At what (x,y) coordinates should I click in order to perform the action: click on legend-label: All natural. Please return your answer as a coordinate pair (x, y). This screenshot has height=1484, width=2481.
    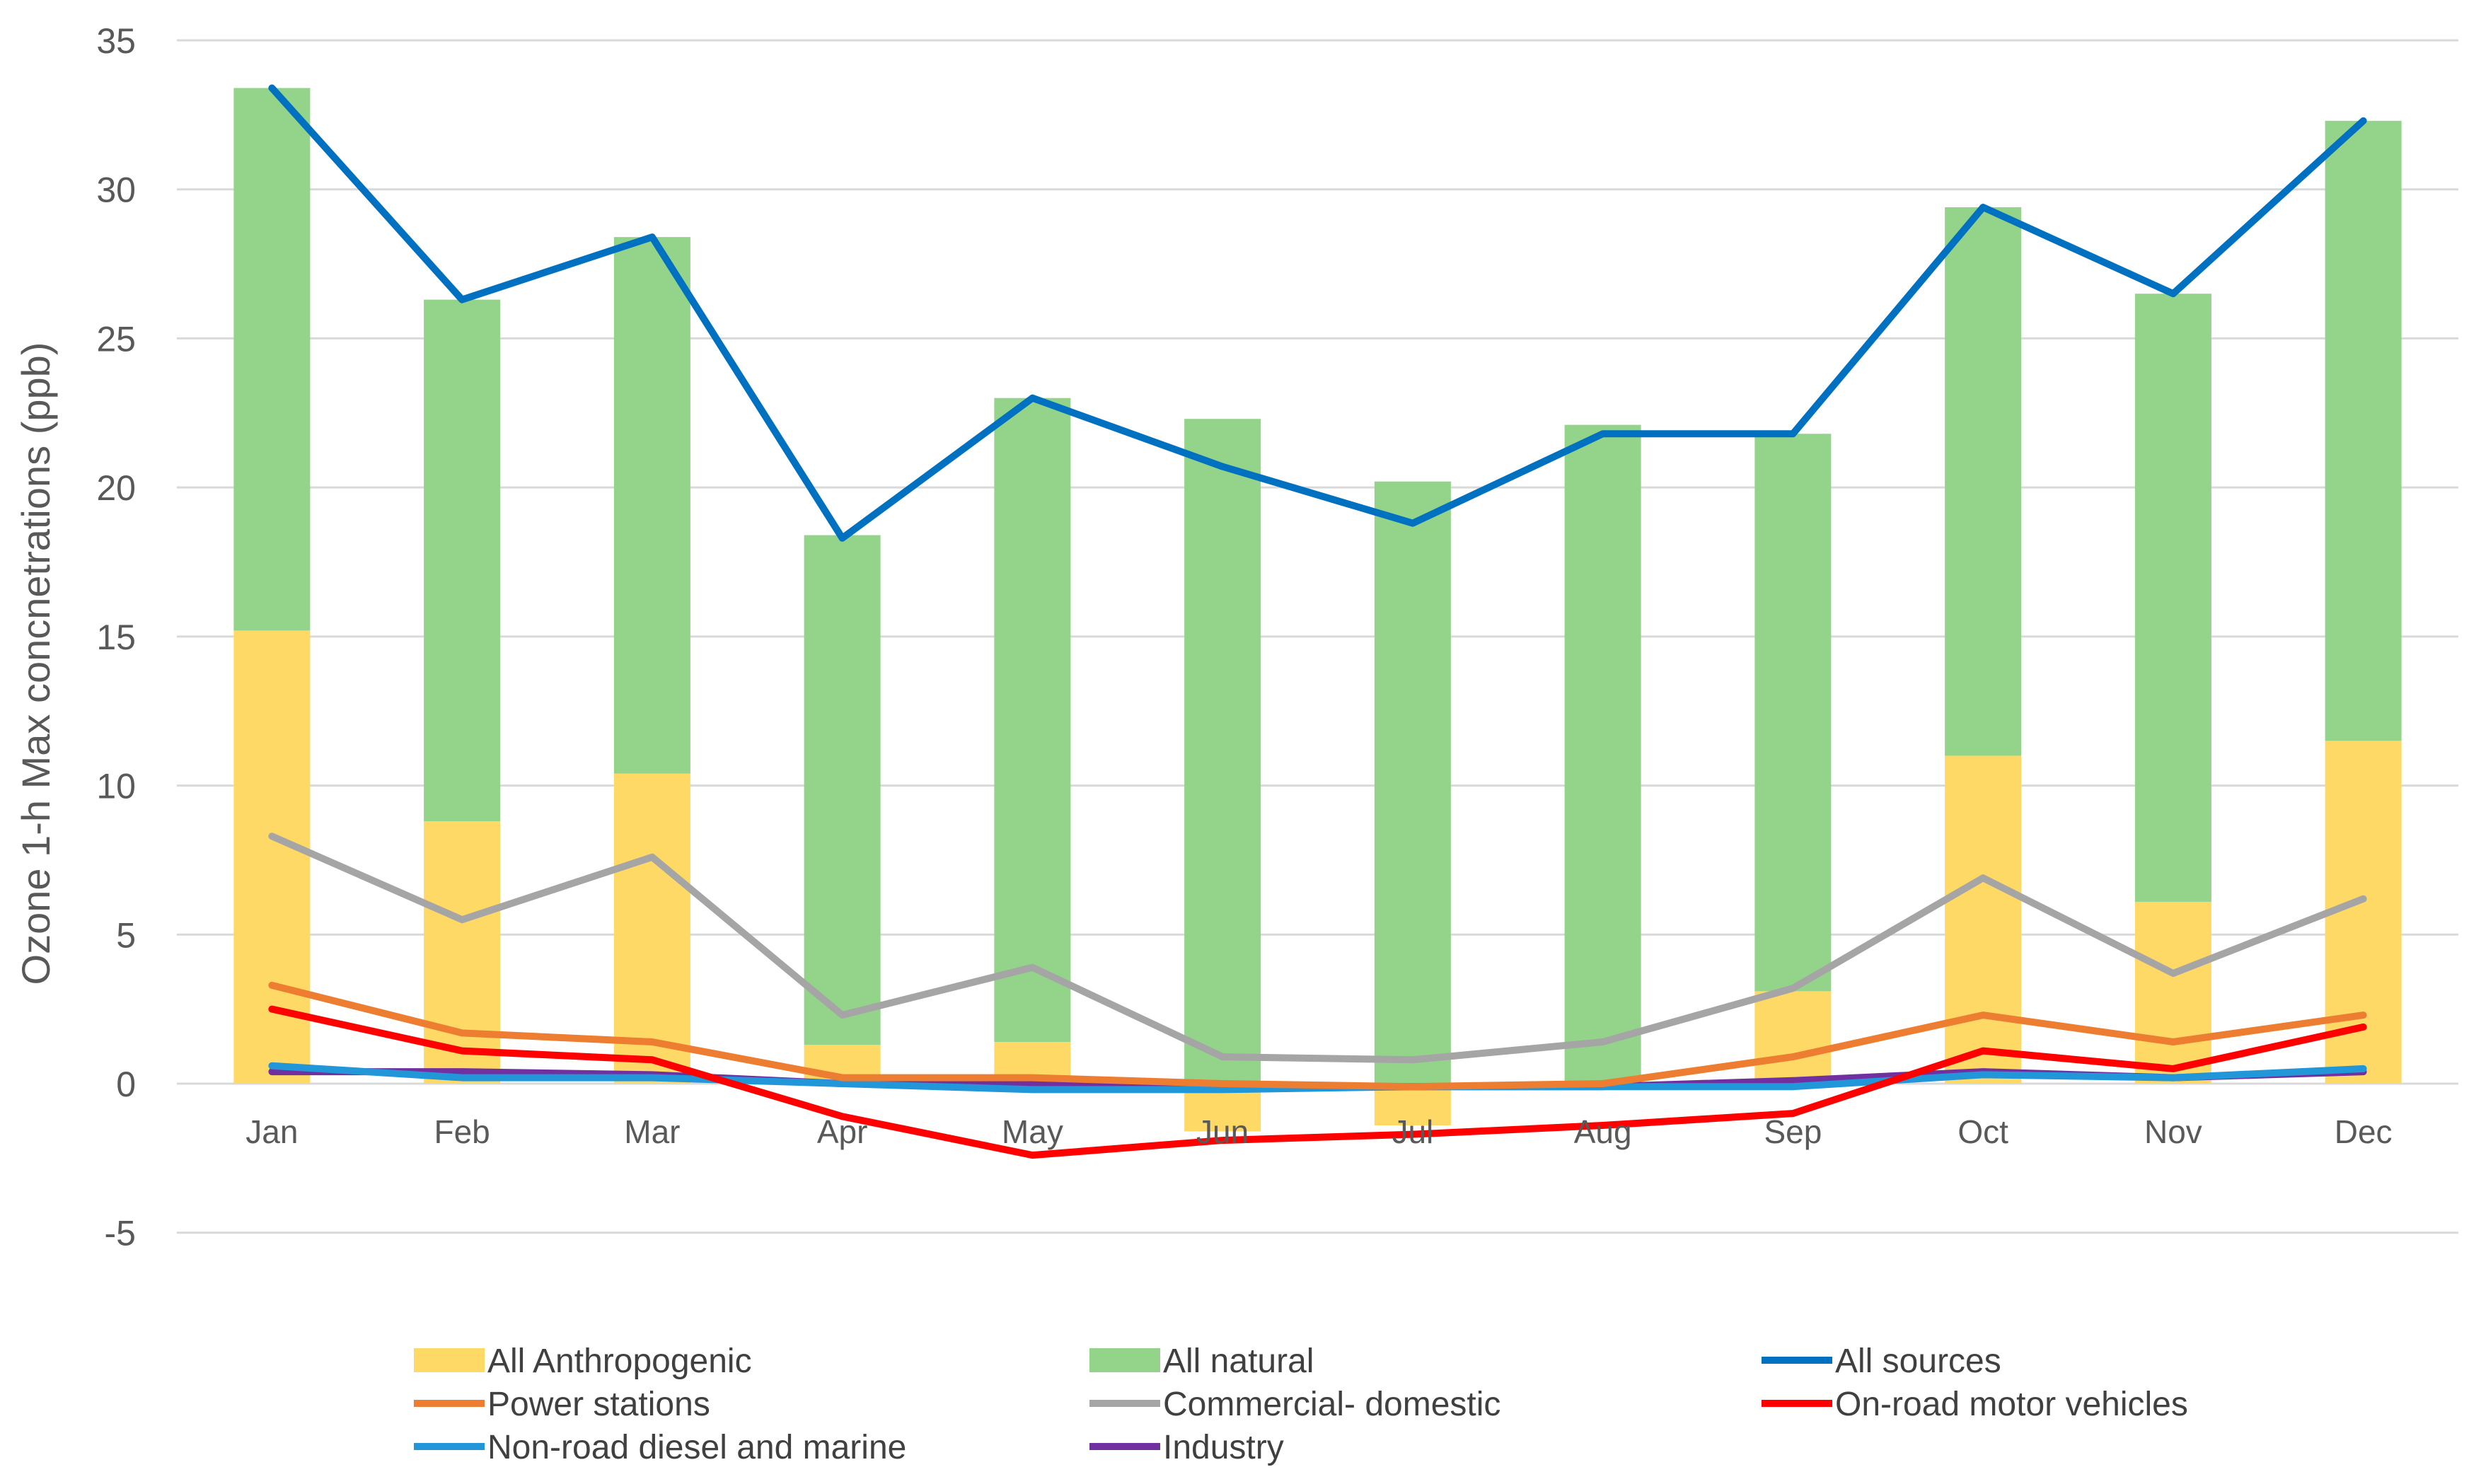
    Looking at the image, I should click on (1238, 1361).